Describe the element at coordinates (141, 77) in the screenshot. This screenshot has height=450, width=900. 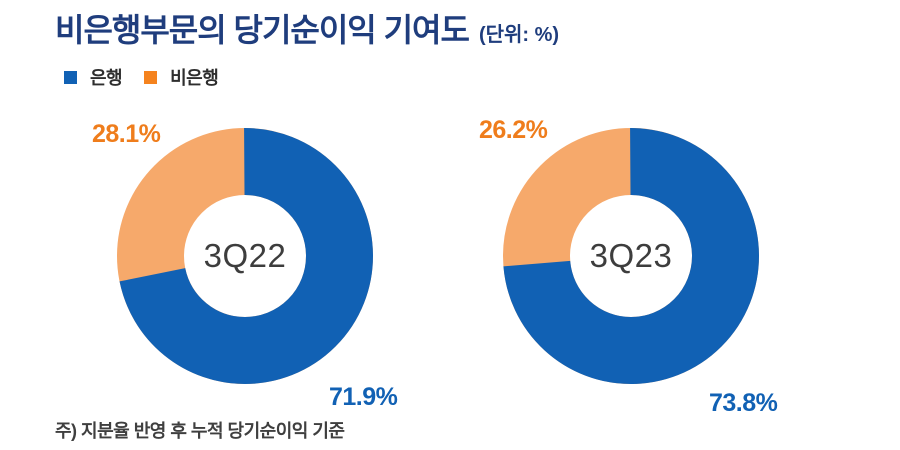
I see `legend: 은행 비은행` at that location.